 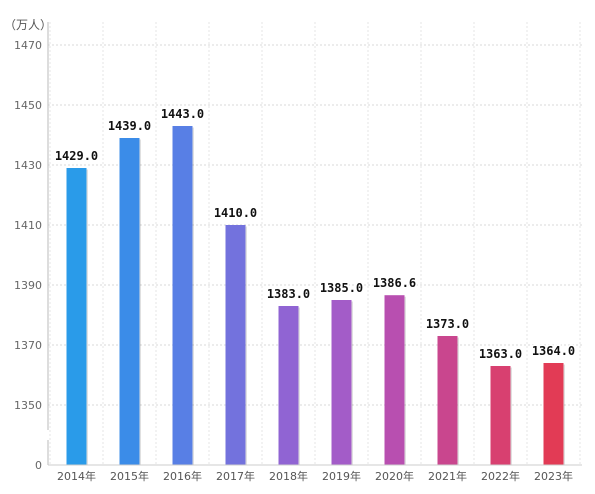 I want to click on y-tick-label: 1450, so click(x=28, y=105).